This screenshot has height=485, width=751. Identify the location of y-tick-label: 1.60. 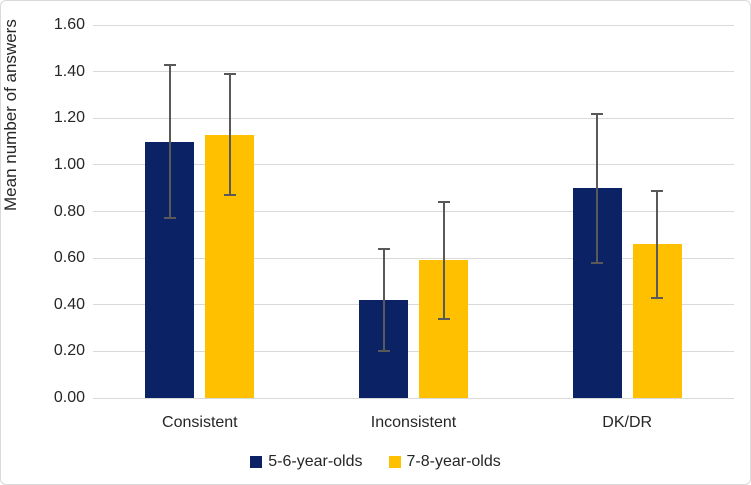
(69, 24).